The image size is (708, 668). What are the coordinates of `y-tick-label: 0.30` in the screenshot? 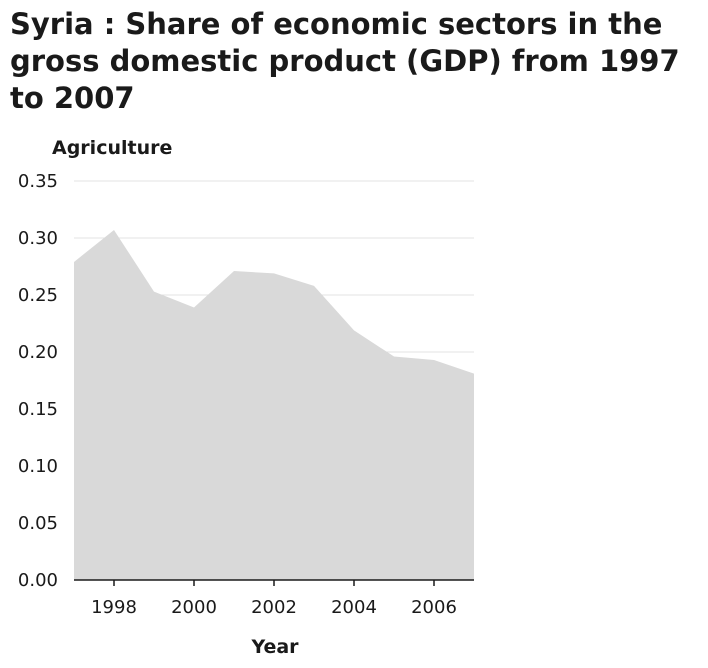 It's located at (38, 238).